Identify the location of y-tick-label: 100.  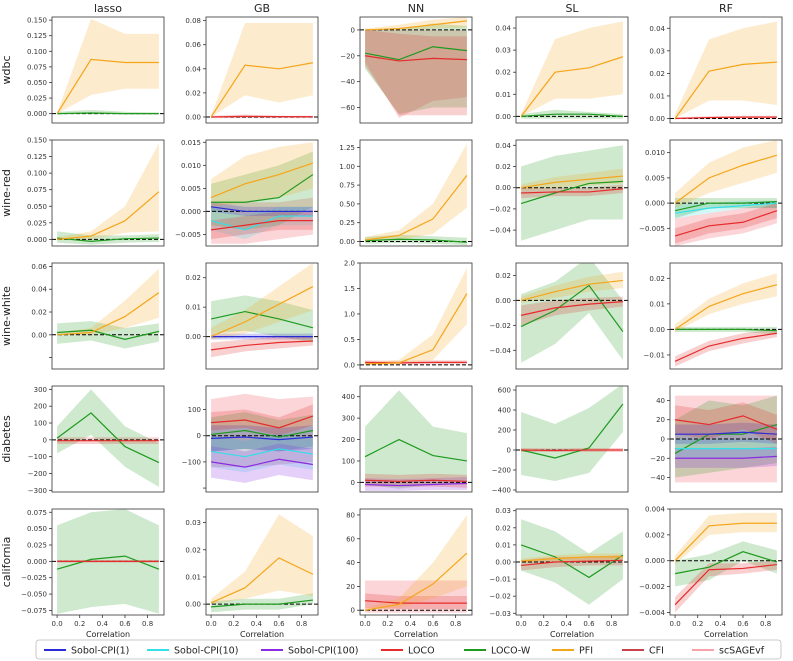
(348, 461).